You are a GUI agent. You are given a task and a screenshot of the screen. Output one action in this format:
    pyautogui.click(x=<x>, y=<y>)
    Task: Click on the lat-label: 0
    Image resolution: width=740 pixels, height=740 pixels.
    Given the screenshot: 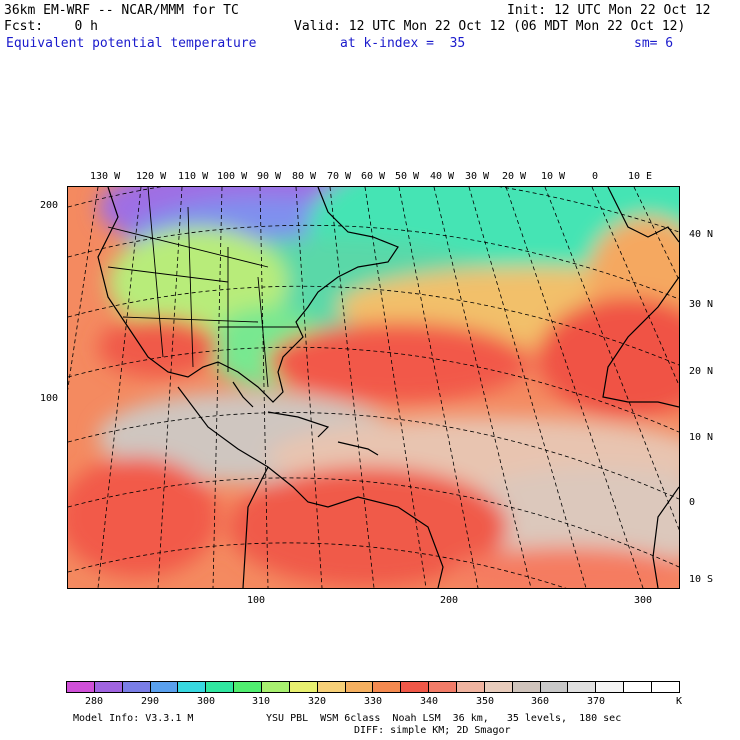 What is the action you would take?
    pyautogui.click(x=692, y=502)
    